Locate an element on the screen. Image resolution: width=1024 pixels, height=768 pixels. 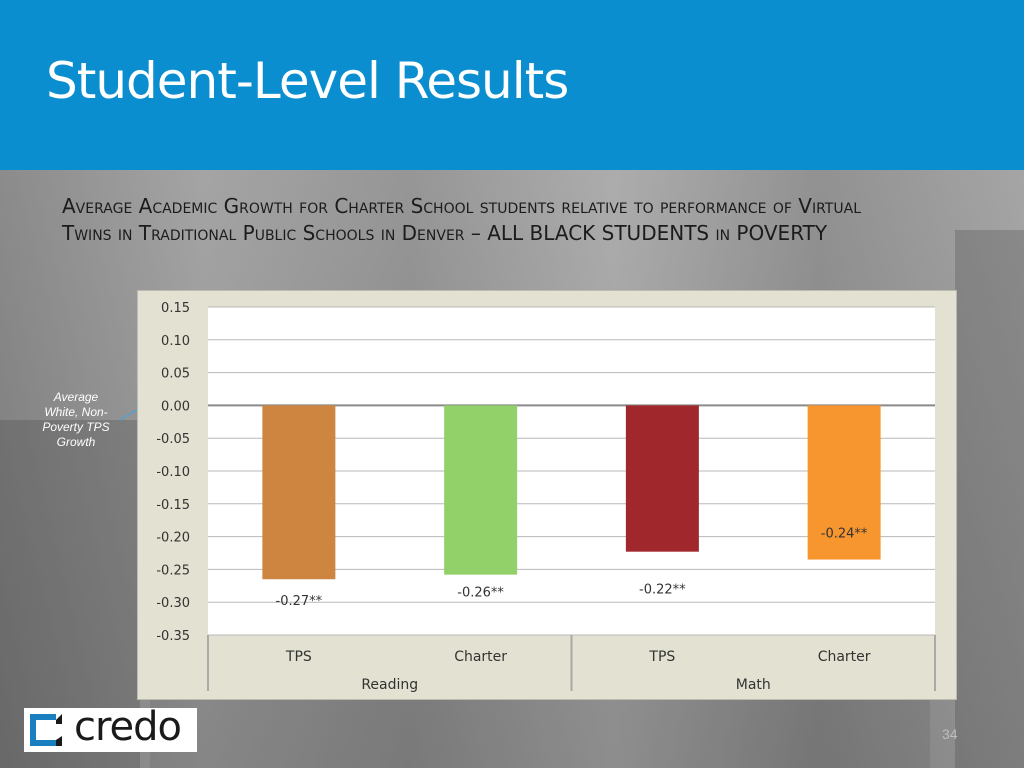
credo-logo-mark is located at coordinates (46, 730).